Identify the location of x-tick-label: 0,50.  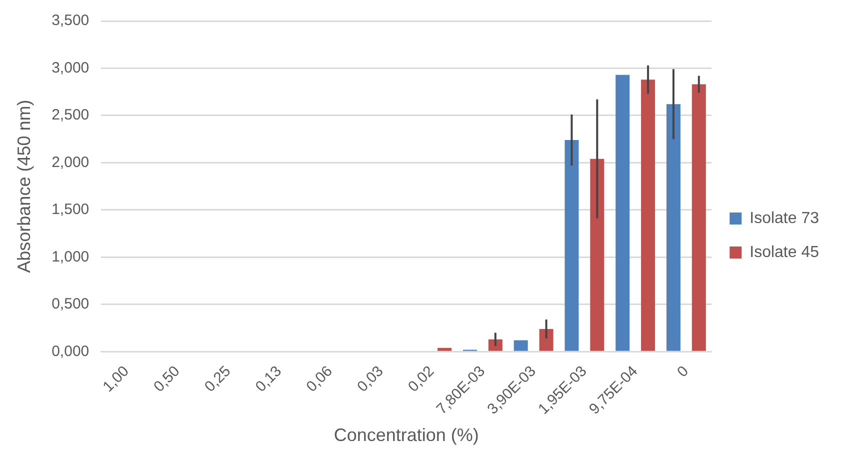
(167, 379).